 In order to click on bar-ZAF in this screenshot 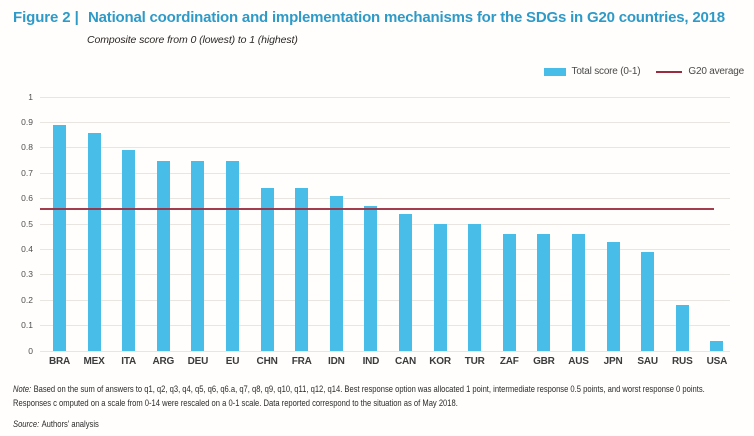, I will do `click(509, 292)`.